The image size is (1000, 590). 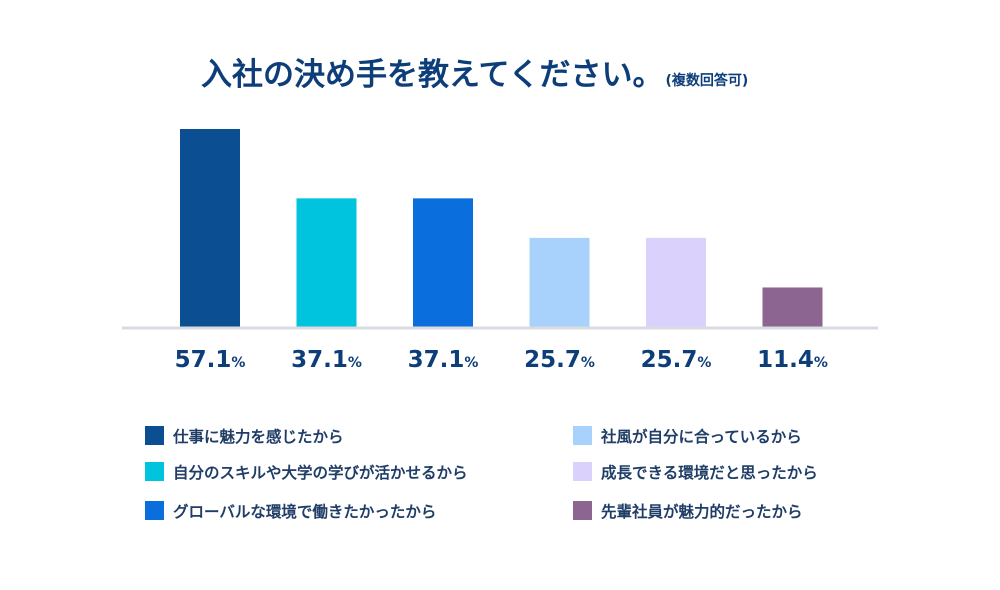 I want to click on chart-title: 入社の決め手を教えてください。 (複数回答可), so click(x=474, y=75).